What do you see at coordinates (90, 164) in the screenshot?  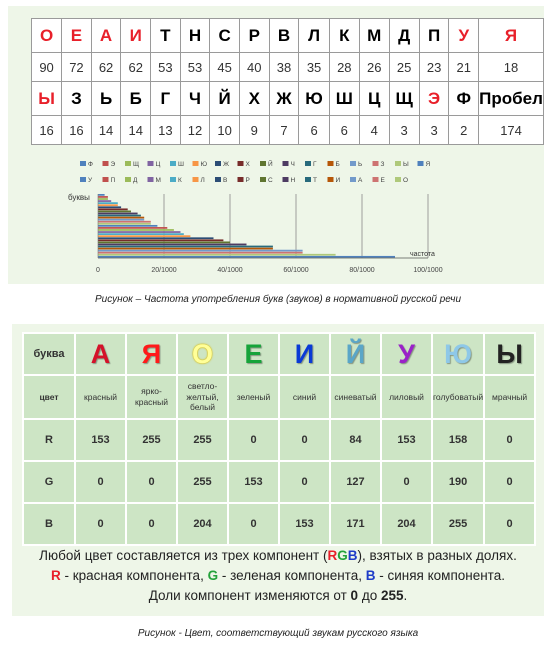 I see `legend-entry: Ф` at bounding box center [90, 164].